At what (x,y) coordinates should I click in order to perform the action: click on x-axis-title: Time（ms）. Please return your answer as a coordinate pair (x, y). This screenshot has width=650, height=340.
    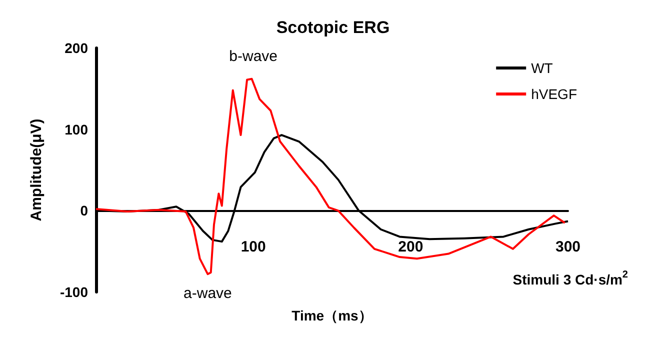
    Looking at the image, I should click on (332, 316).